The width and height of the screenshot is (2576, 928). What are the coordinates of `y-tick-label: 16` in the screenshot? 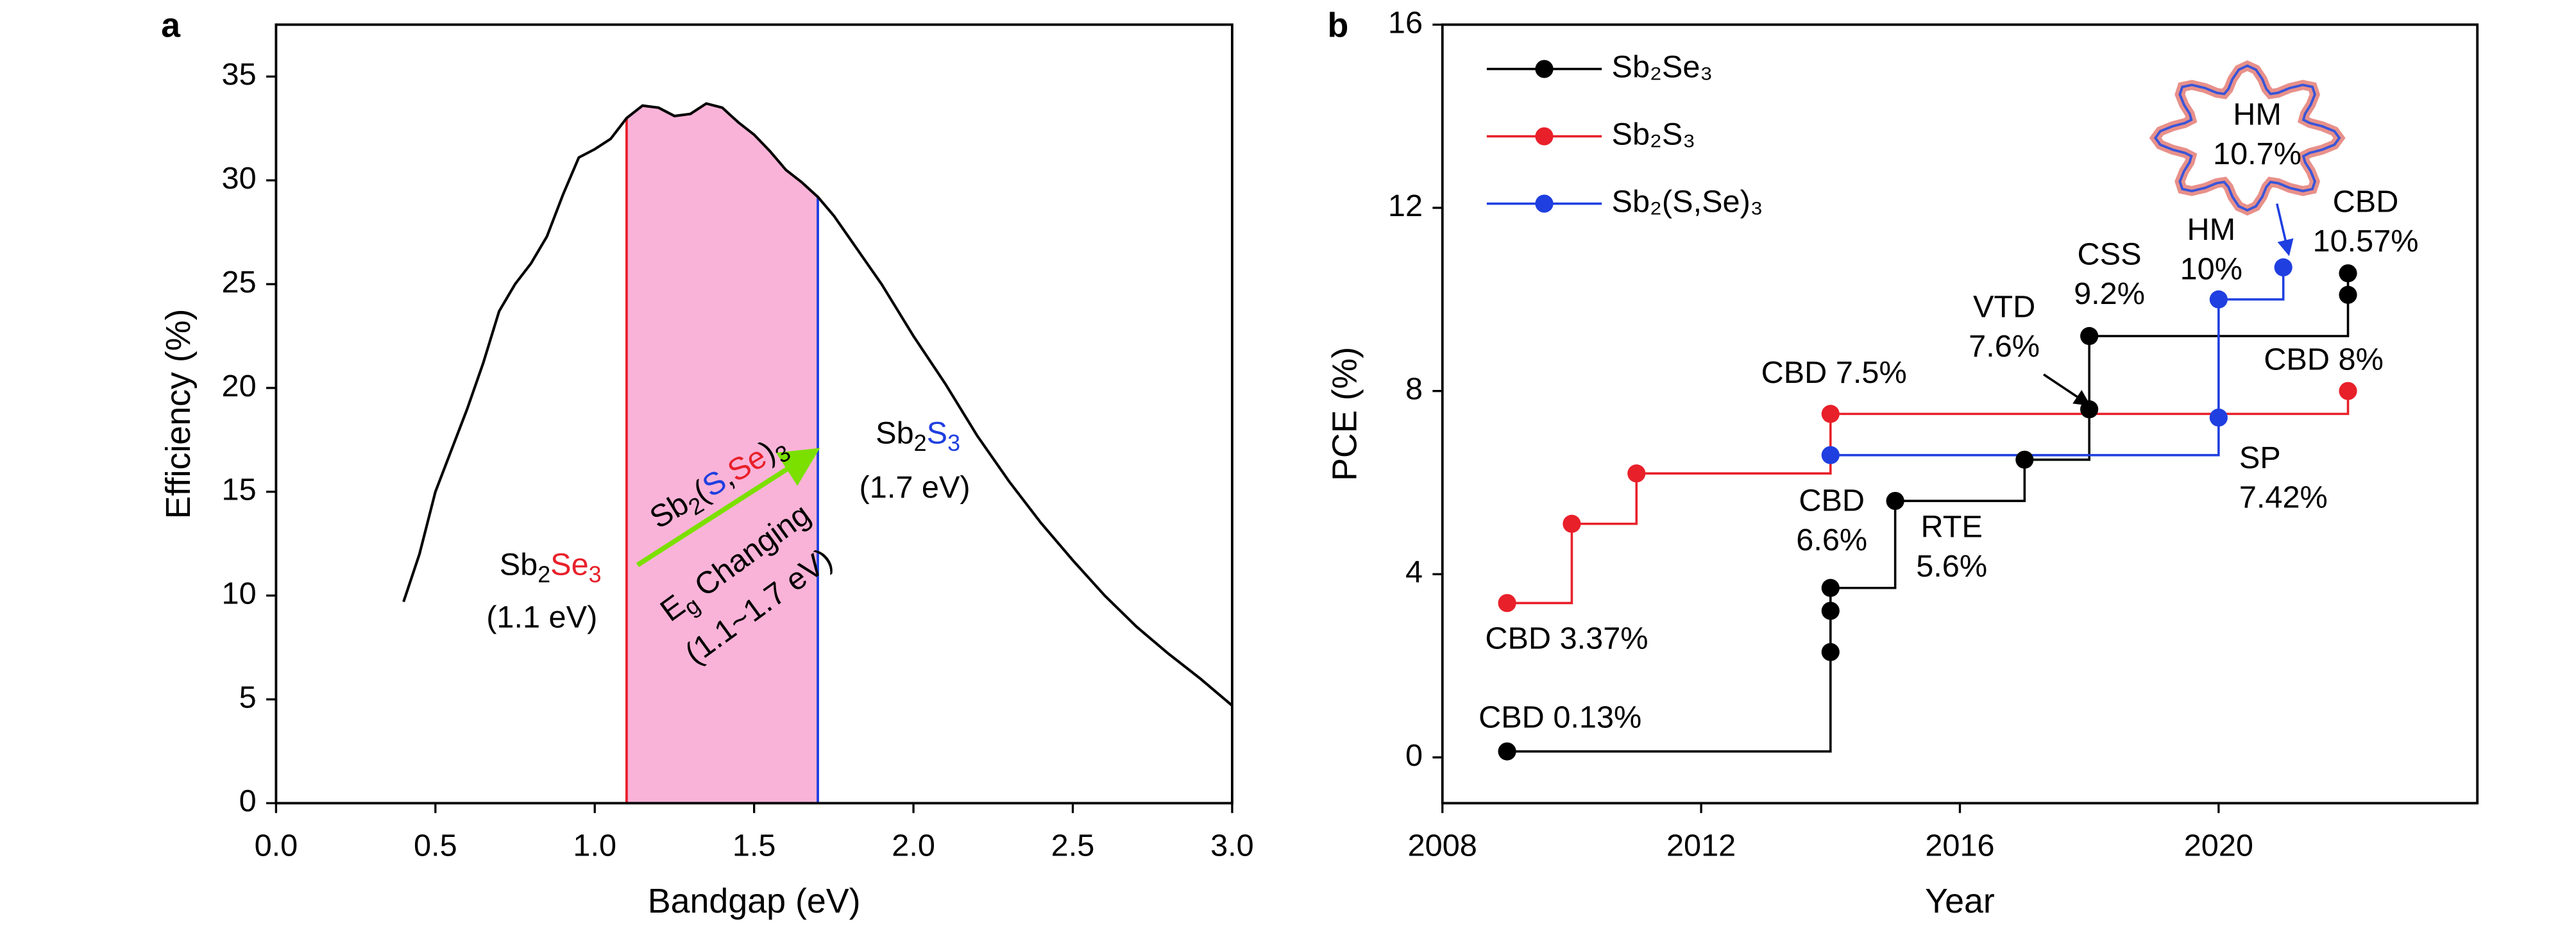 It's located at (1405, 23).